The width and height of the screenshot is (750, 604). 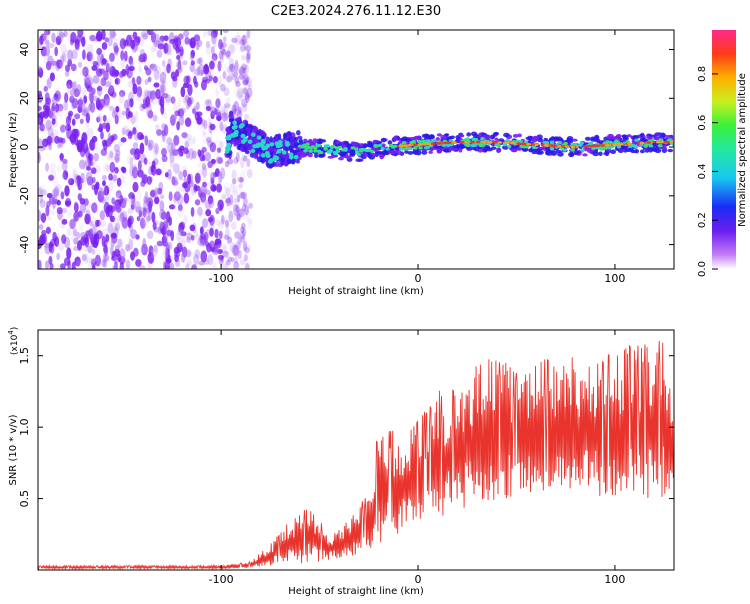 I want to click on spectrogram-y-tick-label: -20, so click(x=24, y=196).